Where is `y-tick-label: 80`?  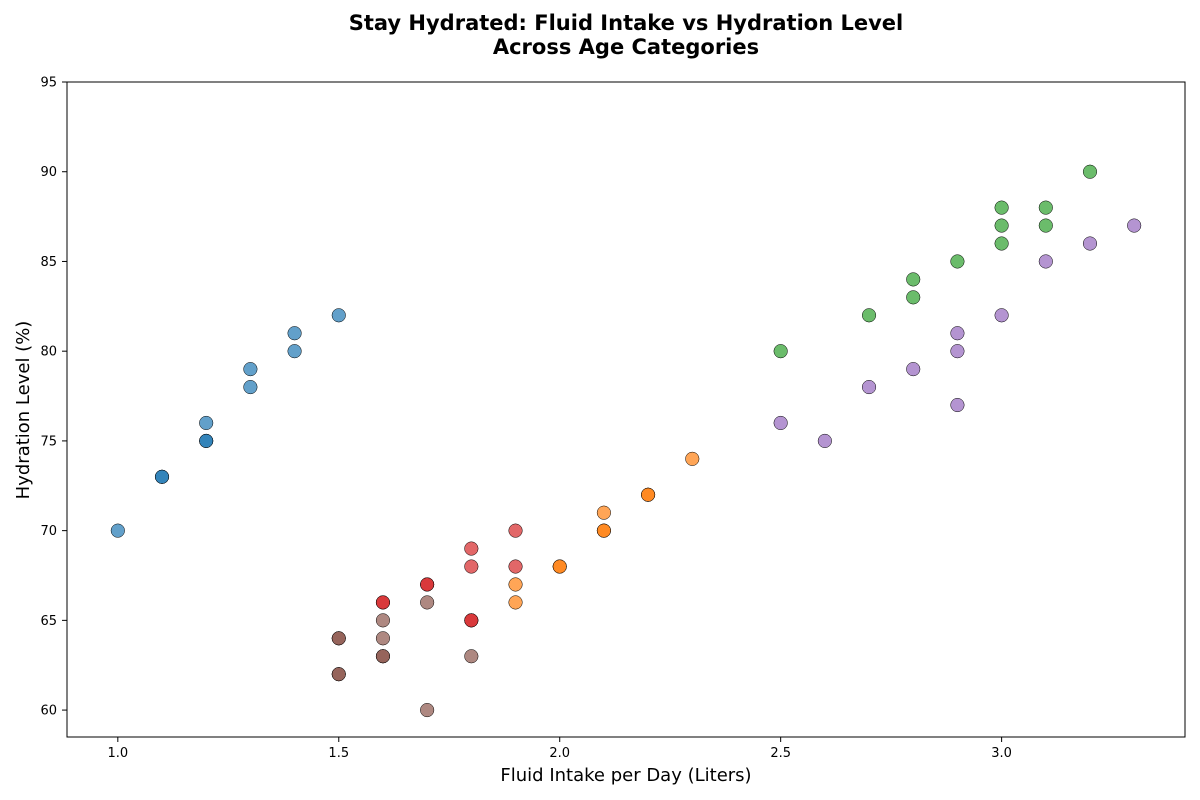 y-tick-label: 80 is located at coordinates (48, 352).